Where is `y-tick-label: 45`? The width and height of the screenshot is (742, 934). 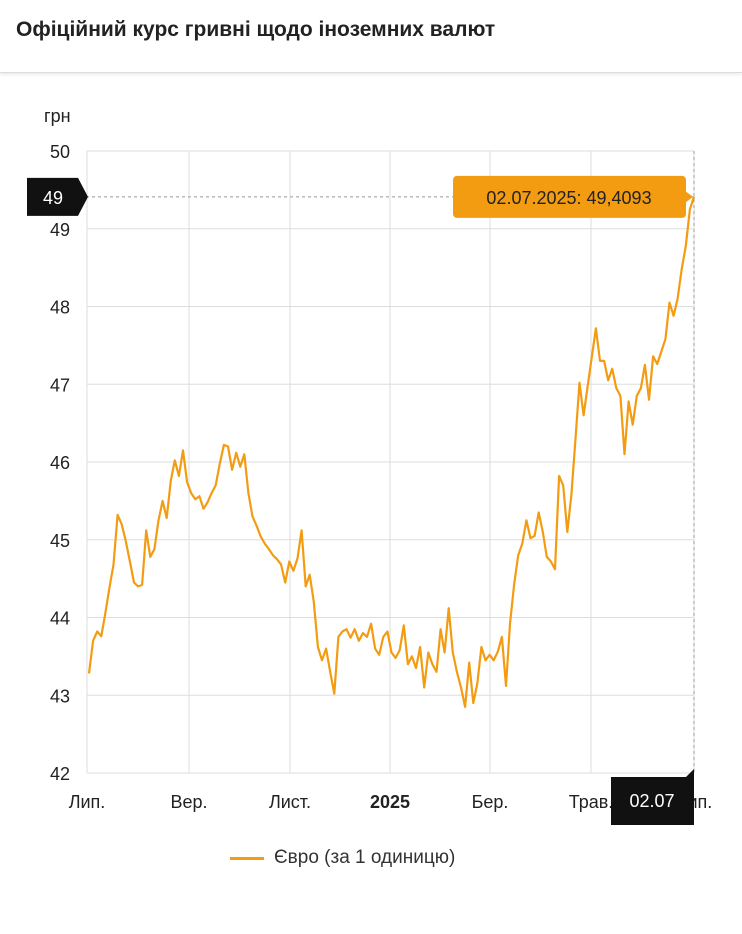
y-tick-label: 45 is located at coordinates (60, 541).